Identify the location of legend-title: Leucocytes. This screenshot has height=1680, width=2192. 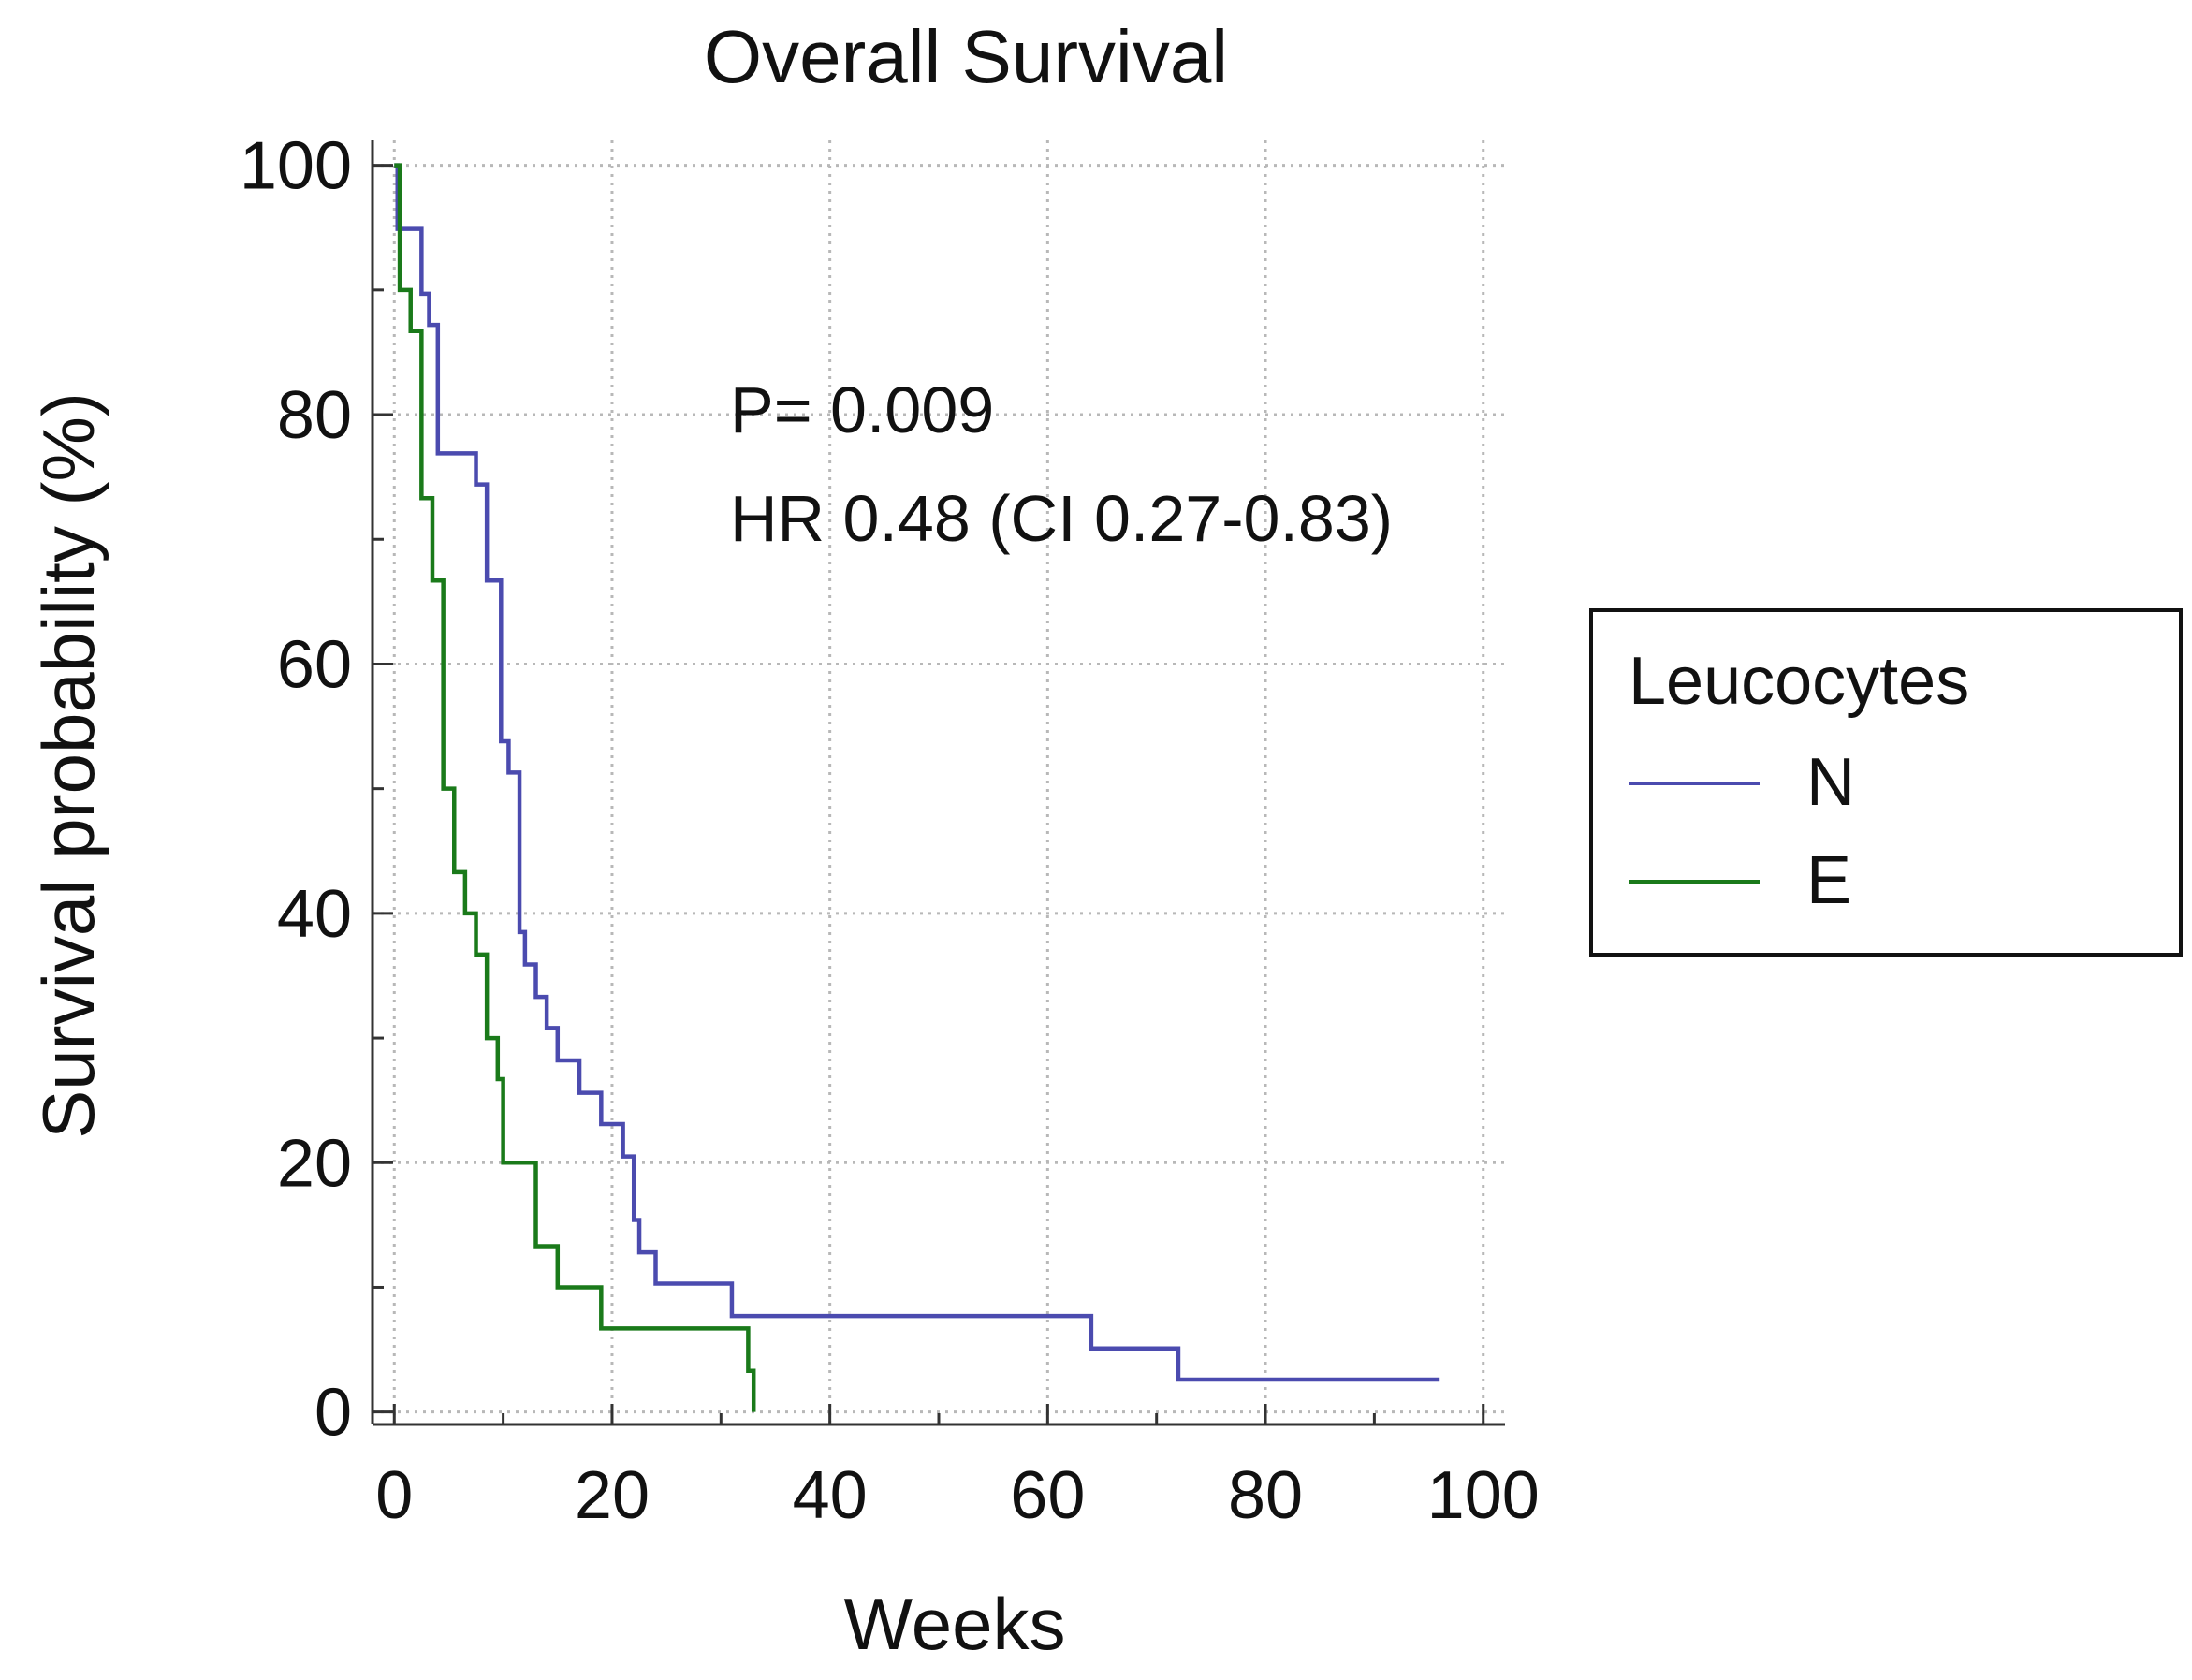
(1799, 681).